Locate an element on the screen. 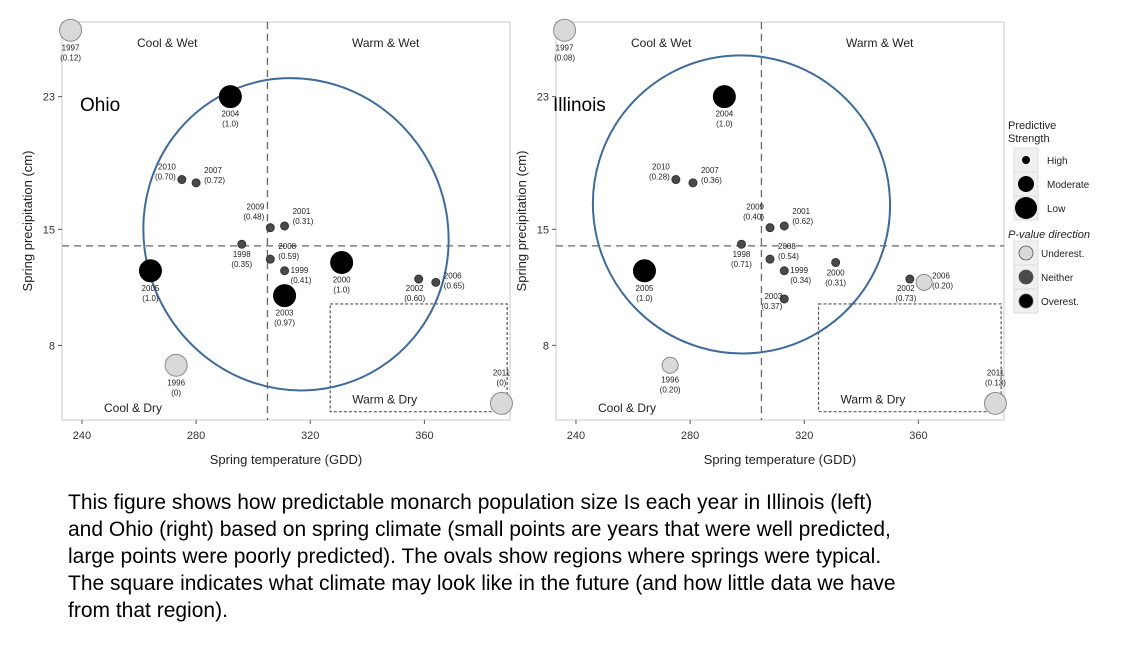 This screenshot has height=653, width=1125. y-tick-label: 15 is located at coordinates (49, 230).